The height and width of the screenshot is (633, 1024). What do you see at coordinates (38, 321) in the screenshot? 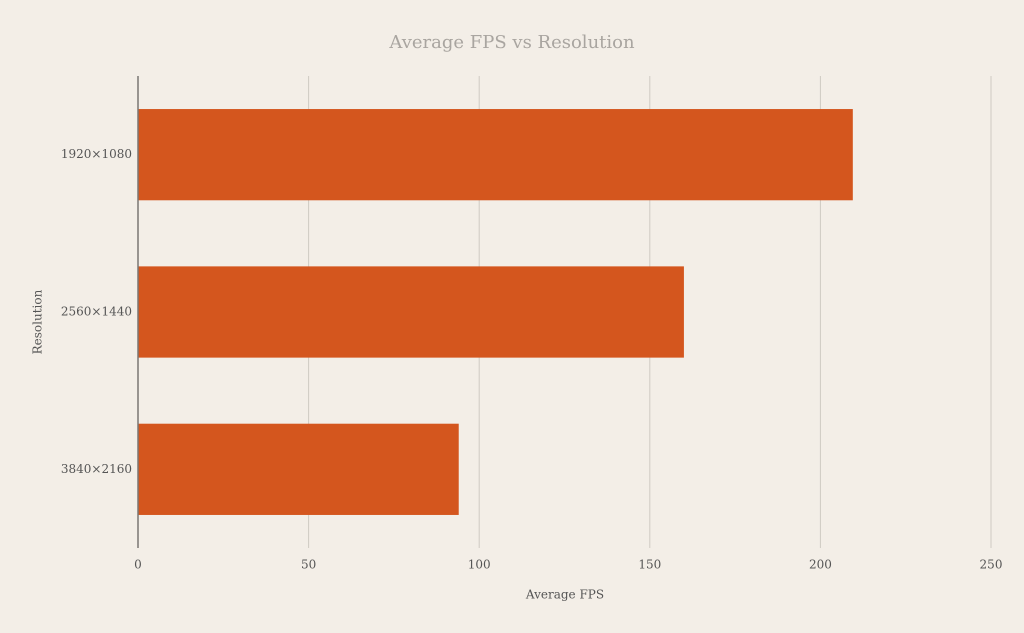
I see `y-axis-label: Resolution` at bounding box center [38, 321].